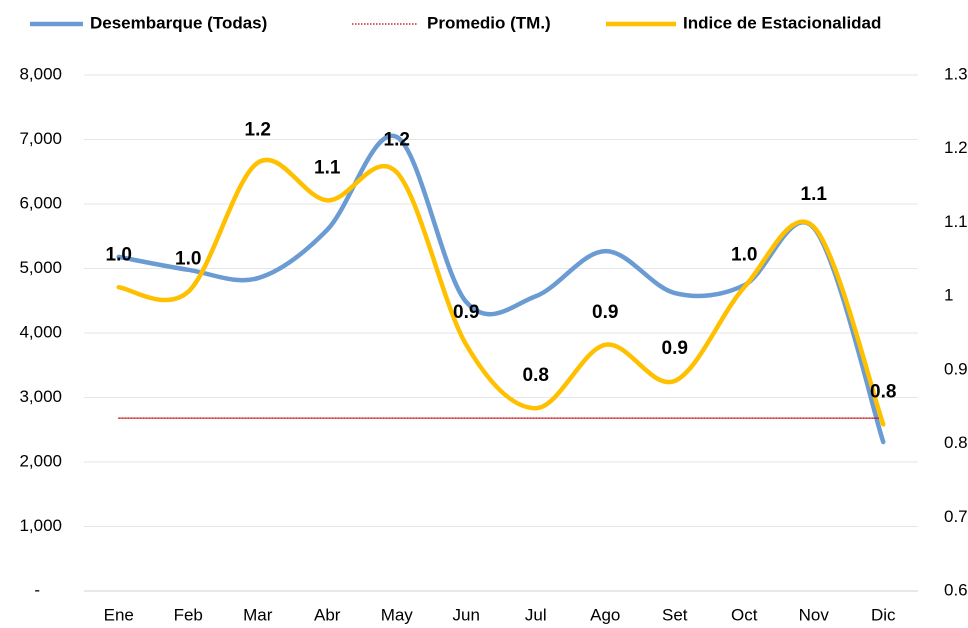 The height and width of the screenshot is (628, 968). What do you see at coordinates (40, 202) in the screenshot?
I see `y-tick-label: 6,000` at bounding box center [40, 202].